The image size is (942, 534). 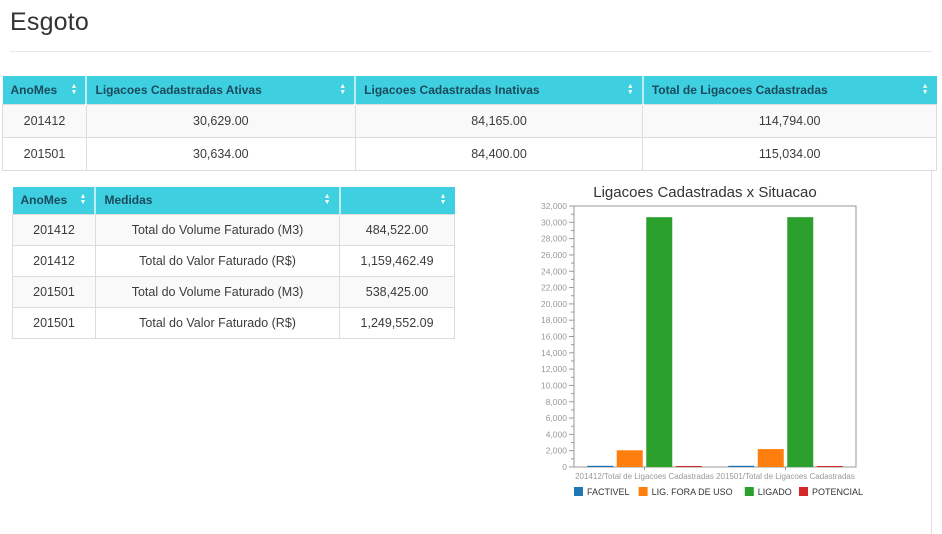 What do you see at coordinates (715, 336) in the screenshot?
I see `plot-area` at bounding box center [715, 336].